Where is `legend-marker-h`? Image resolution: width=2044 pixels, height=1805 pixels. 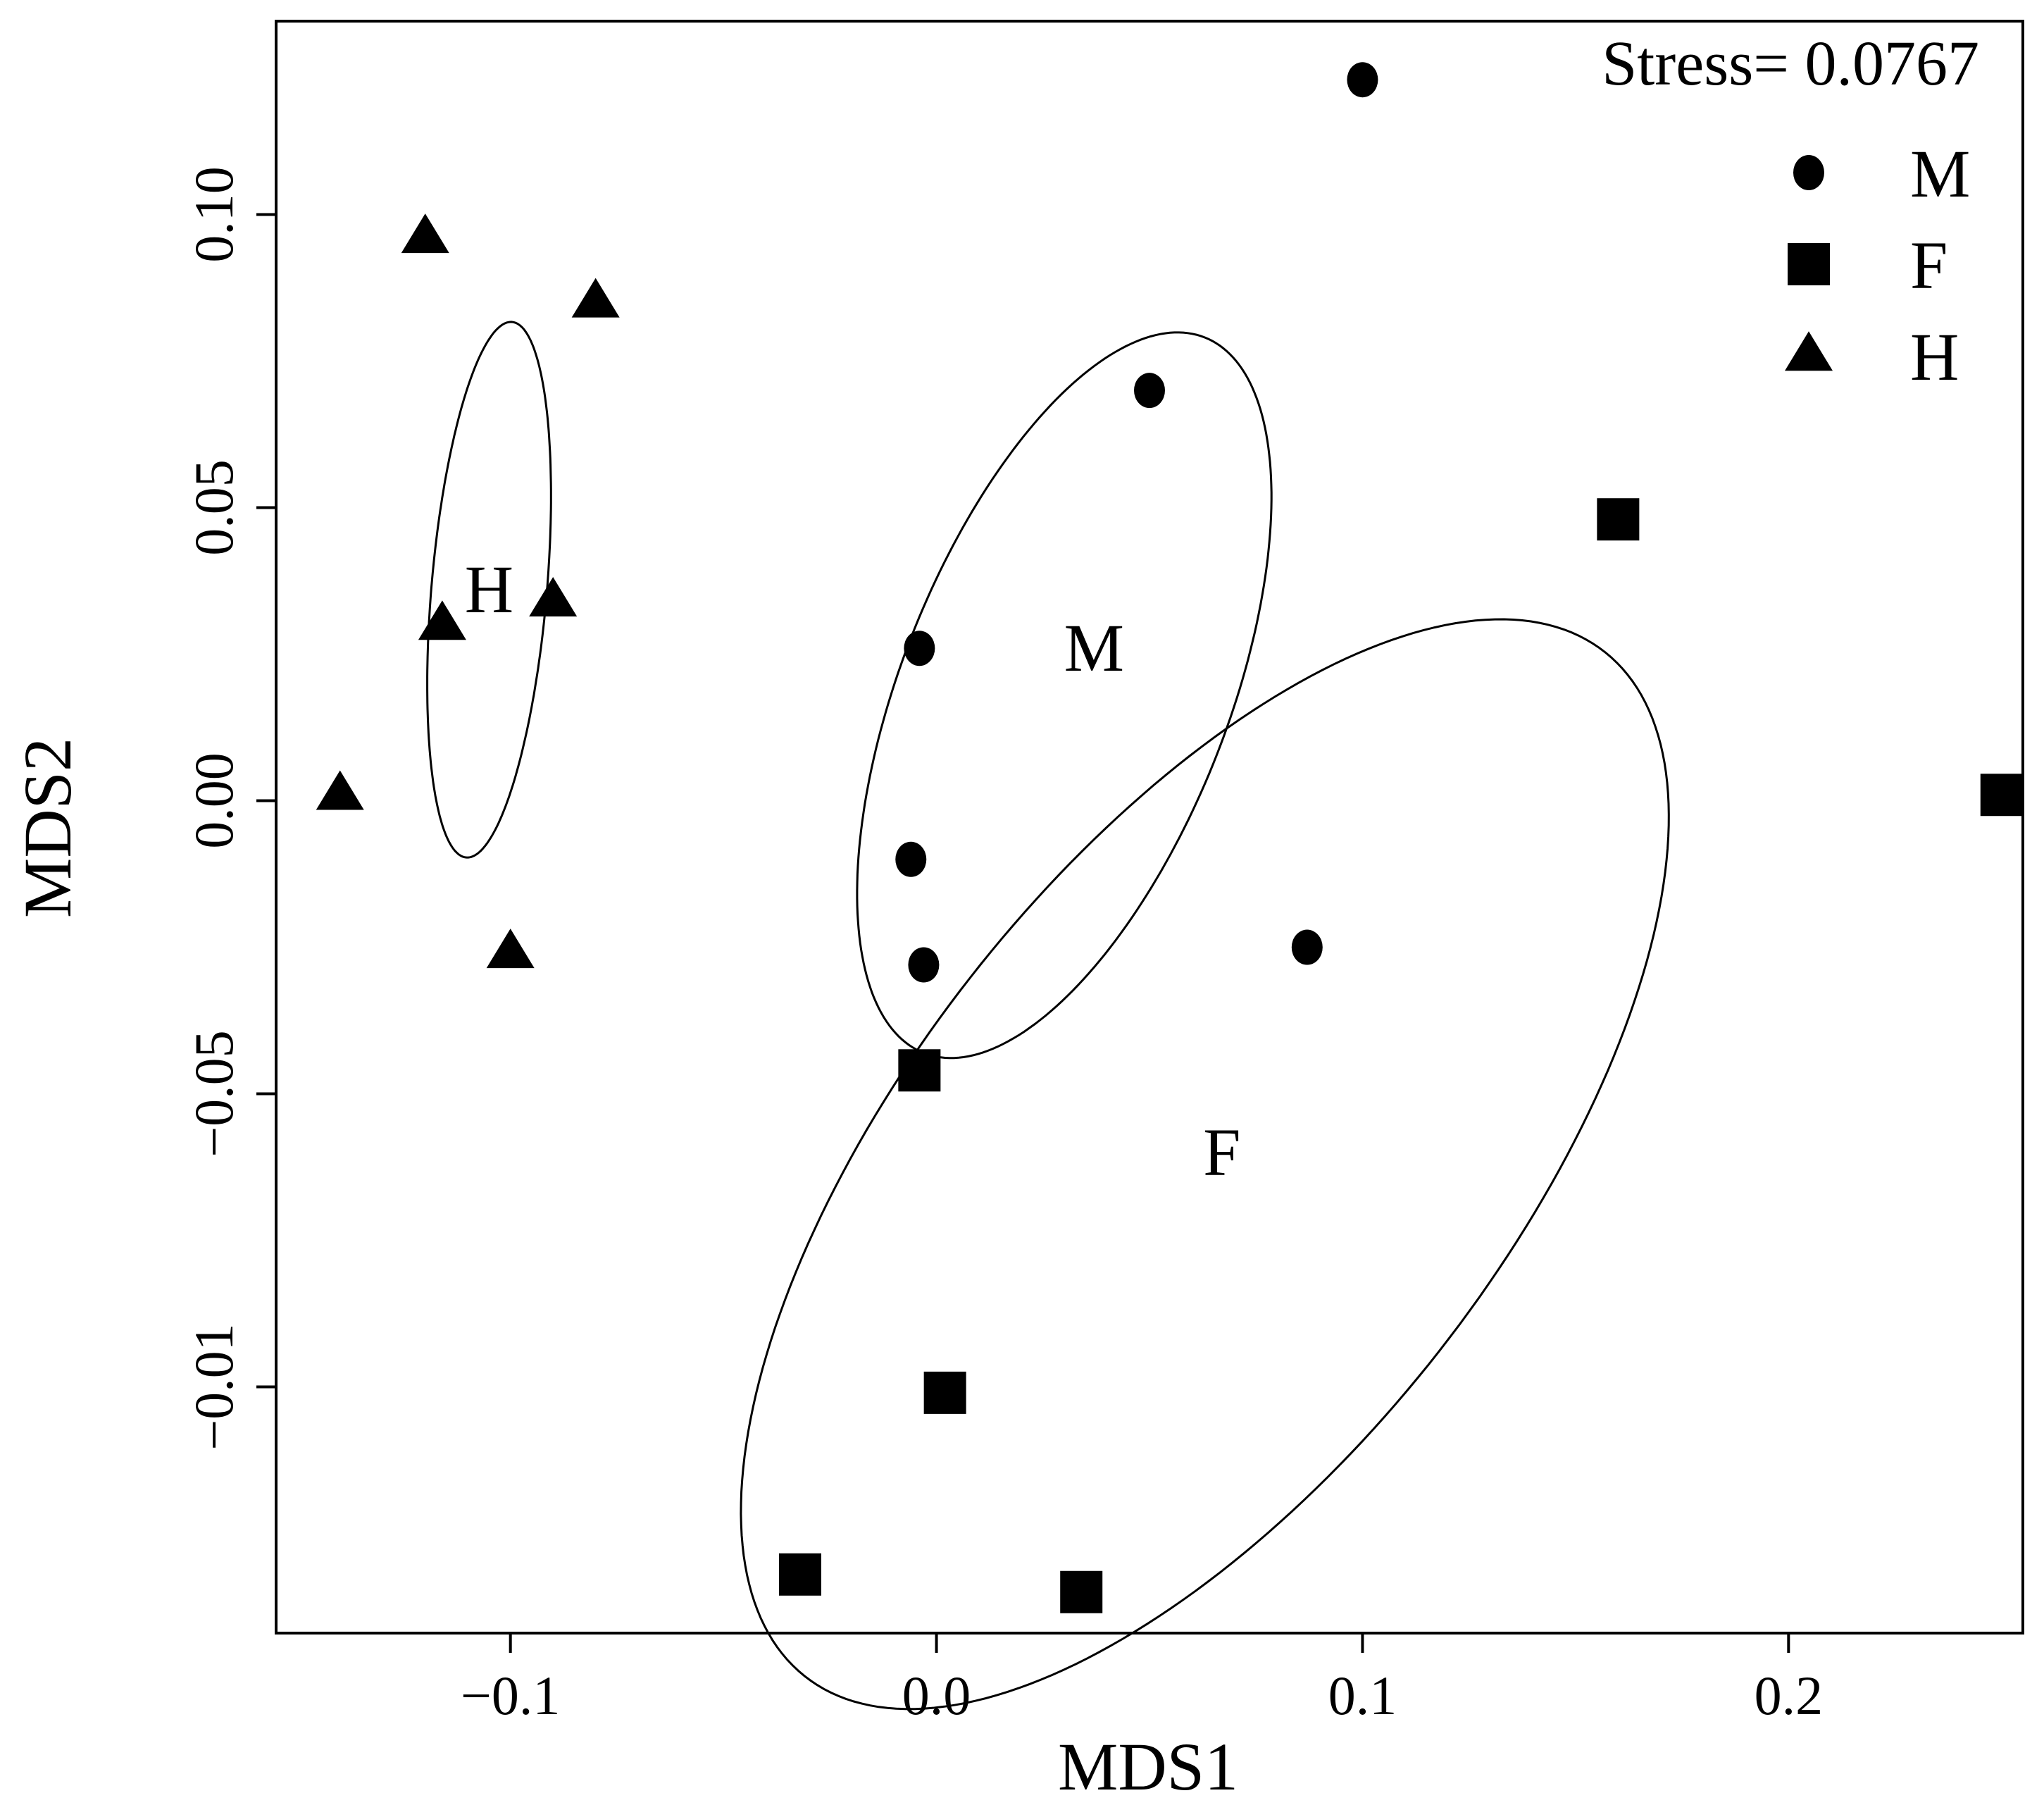
legend-marker-h is located at coordinates (1809, 351).